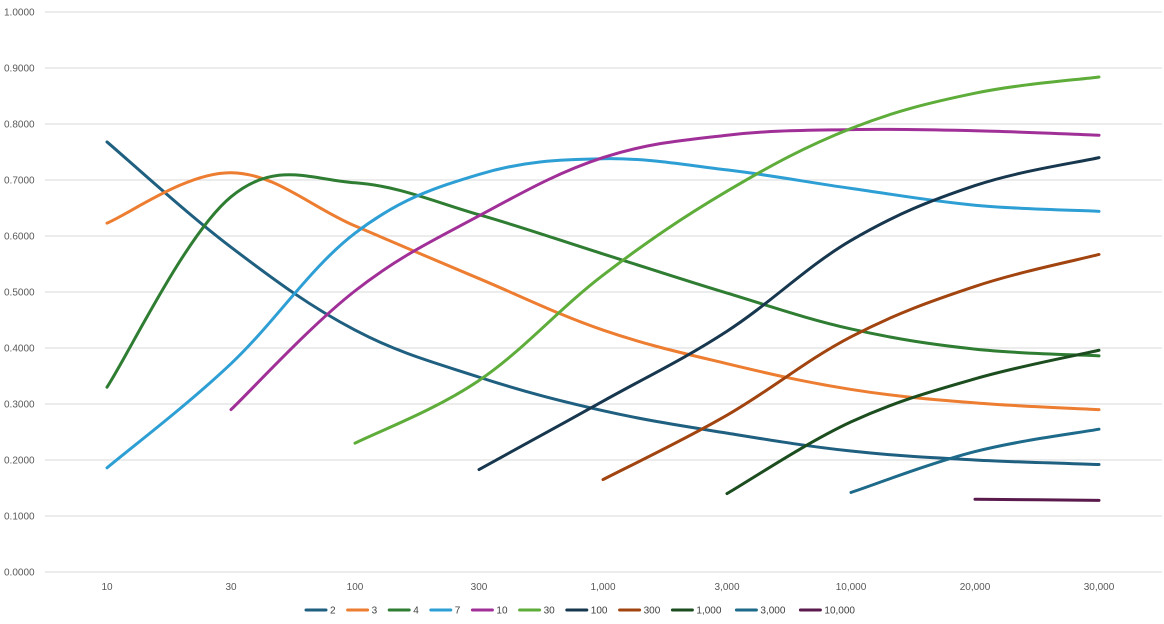 The image size is (1164, 624). I want to click on legend-item: 3,000, so click(760, 611).